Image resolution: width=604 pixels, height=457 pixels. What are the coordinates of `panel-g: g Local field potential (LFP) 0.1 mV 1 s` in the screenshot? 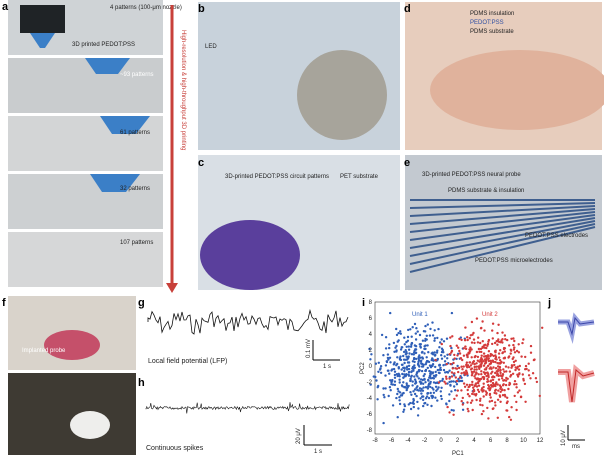 It's located at (243, 333).